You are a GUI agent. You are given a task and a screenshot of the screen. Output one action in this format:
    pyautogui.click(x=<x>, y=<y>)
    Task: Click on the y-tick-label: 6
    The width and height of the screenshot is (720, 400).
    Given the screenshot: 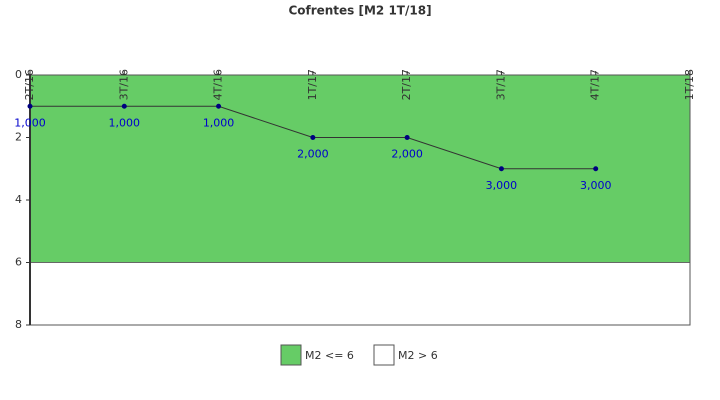 What is the action you would take?
    pyautogui.click(x=18, y=262)
    